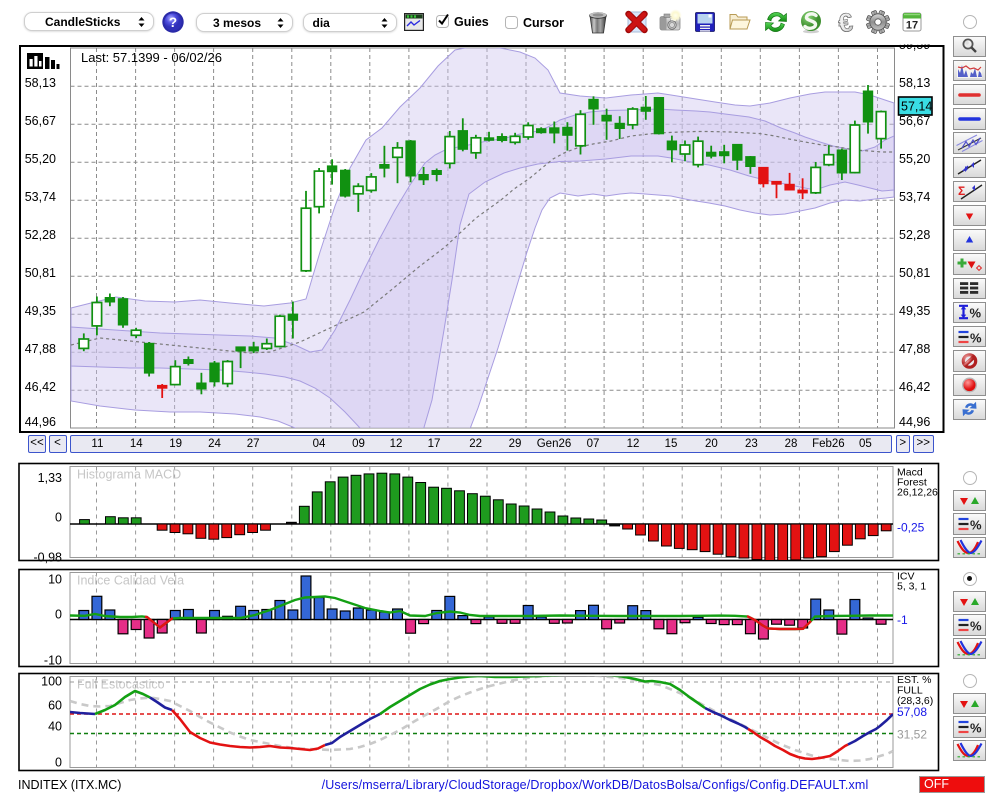 Image resolution: width=1000 pixels, height=800 pixels. I want to click on svg-text: -10, so click(53, 661).